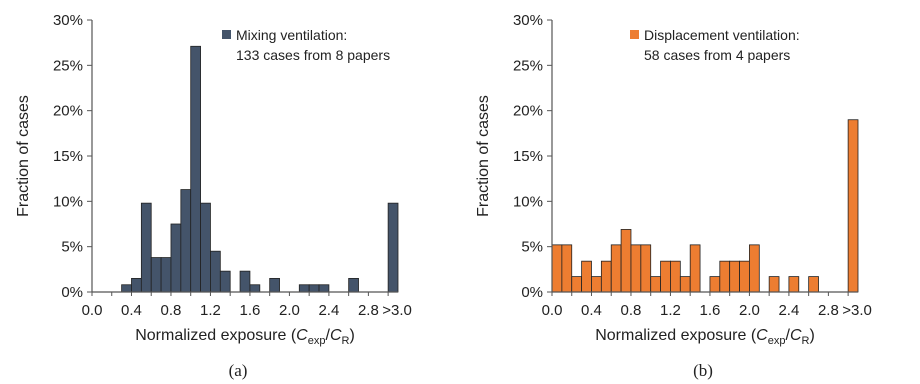 This screenshot has height=384, width=920. What do you see at coordinates (238, 370) in the screenshot?
I see `panel-caption: (a)` at bounding box center [238, 370].